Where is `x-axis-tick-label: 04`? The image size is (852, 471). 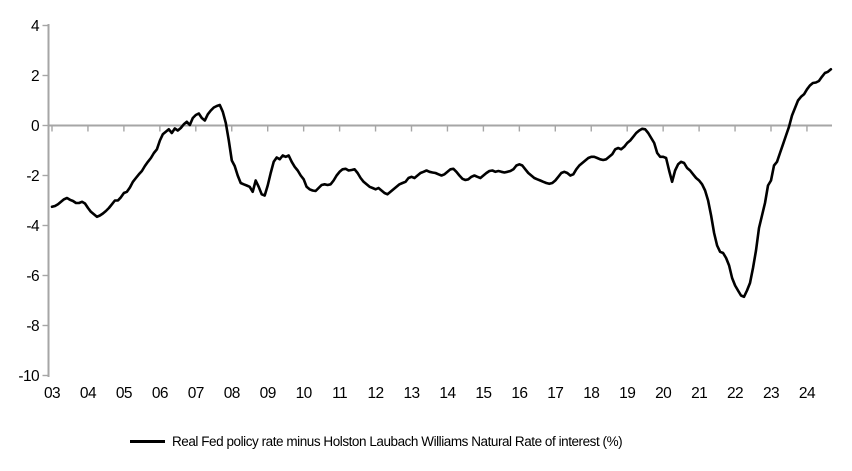 x-axis-tick-label: 04 is located at coordinates (88, 393).